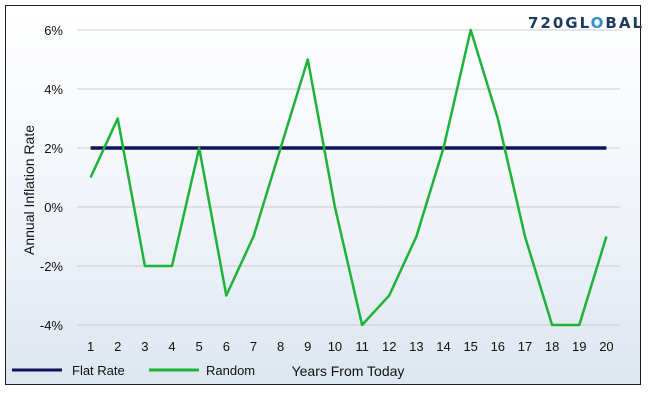 The width and height of the screenshot is (655, 402). What do you see at coordinates (389, 346) in the screenshot?
I see `x-tick-label: 12` at bounding box center [389, 346].